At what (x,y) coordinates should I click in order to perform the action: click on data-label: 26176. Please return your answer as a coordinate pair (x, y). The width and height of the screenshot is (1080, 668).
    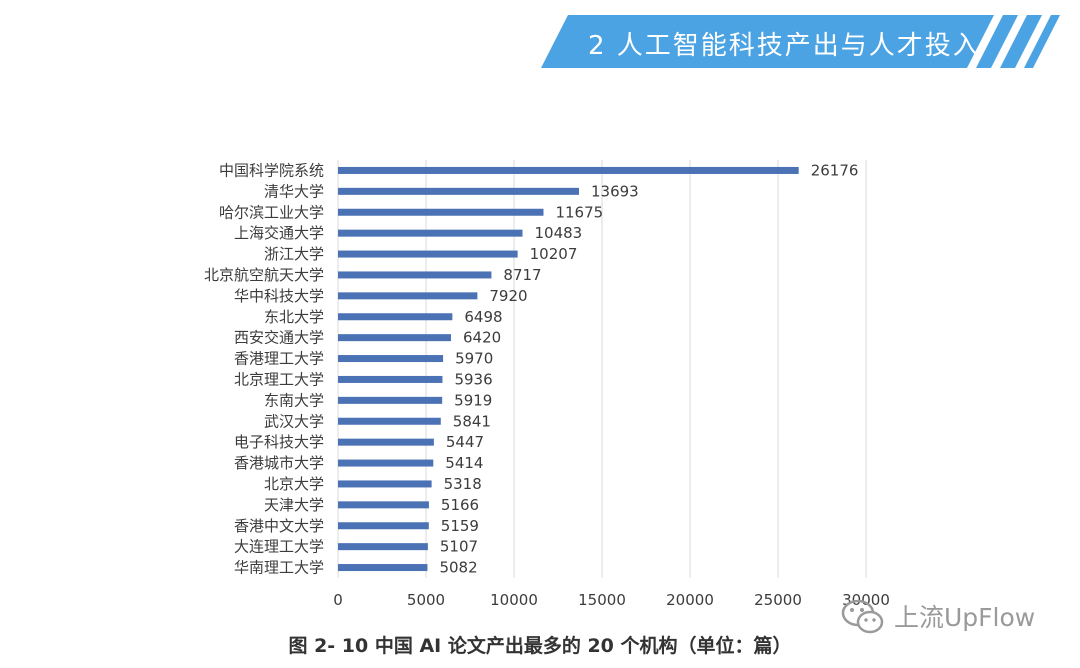
    Looking at the image, I should click on (835, 170).